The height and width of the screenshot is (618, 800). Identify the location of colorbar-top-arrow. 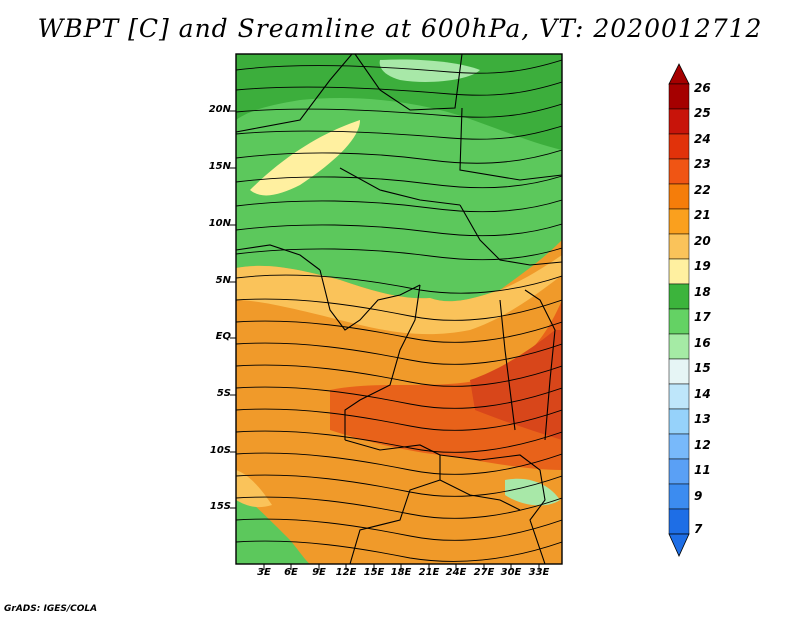
(679, 74).